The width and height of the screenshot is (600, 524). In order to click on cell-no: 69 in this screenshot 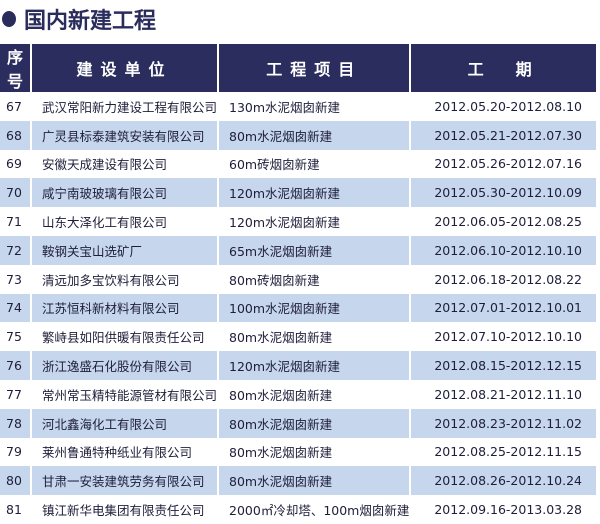, I will do `click(14, 164)`.